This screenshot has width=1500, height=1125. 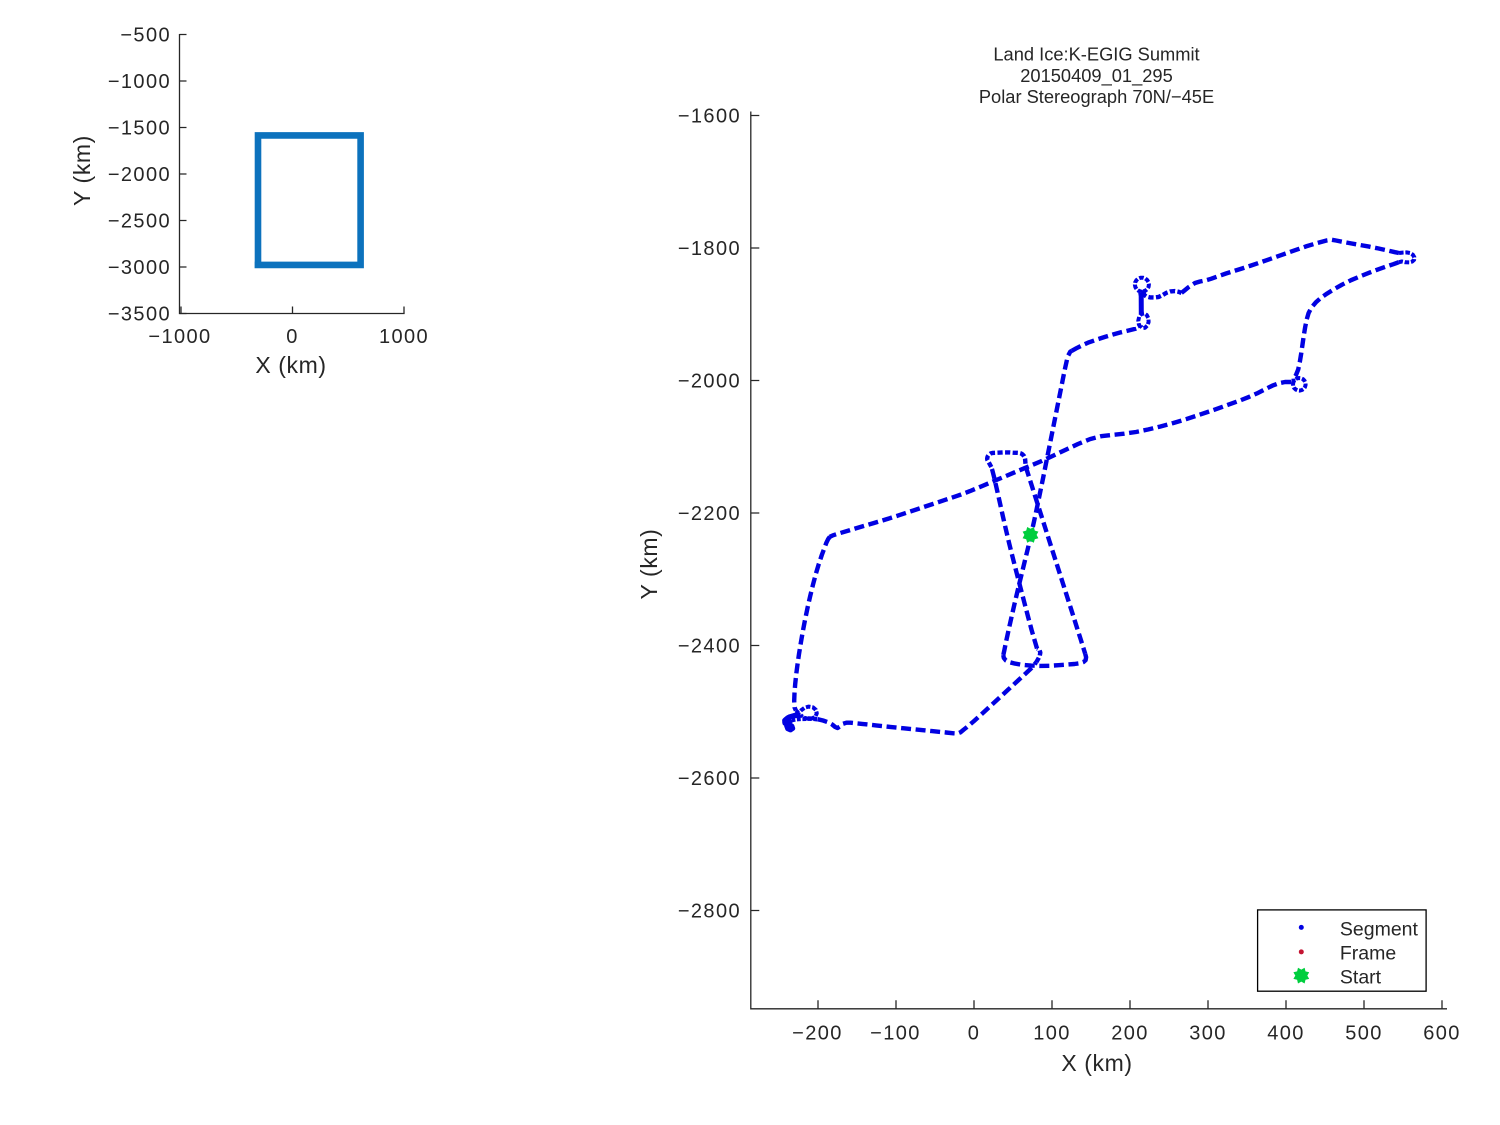 What do you see at coordinates (139, 129) in the screenshot?
I see `svg-text: −1500` at bounding box center [139, 129].